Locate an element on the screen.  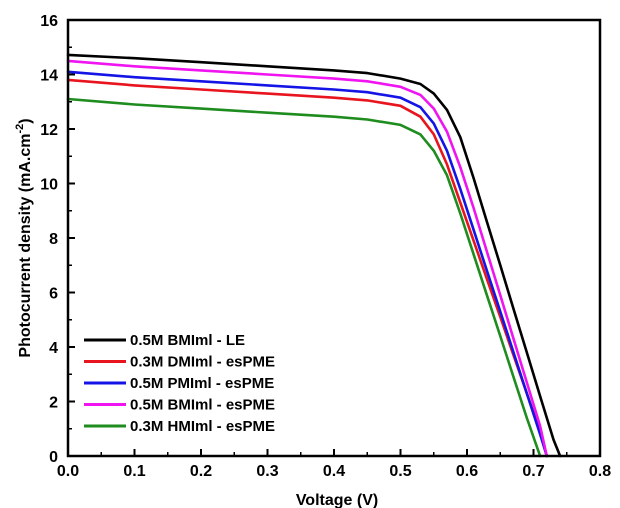
y-axis-title: Photocurrent density (mA.cm-2) is located at coordinates (24, 237).